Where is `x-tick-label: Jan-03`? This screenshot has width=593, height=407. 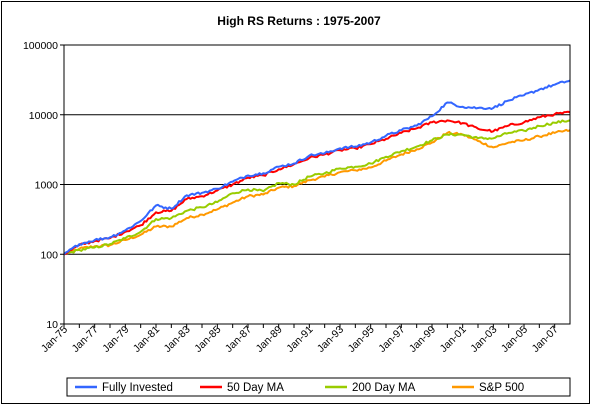 x-tick-label: Jan-03 is located at coordinates (483, 339).